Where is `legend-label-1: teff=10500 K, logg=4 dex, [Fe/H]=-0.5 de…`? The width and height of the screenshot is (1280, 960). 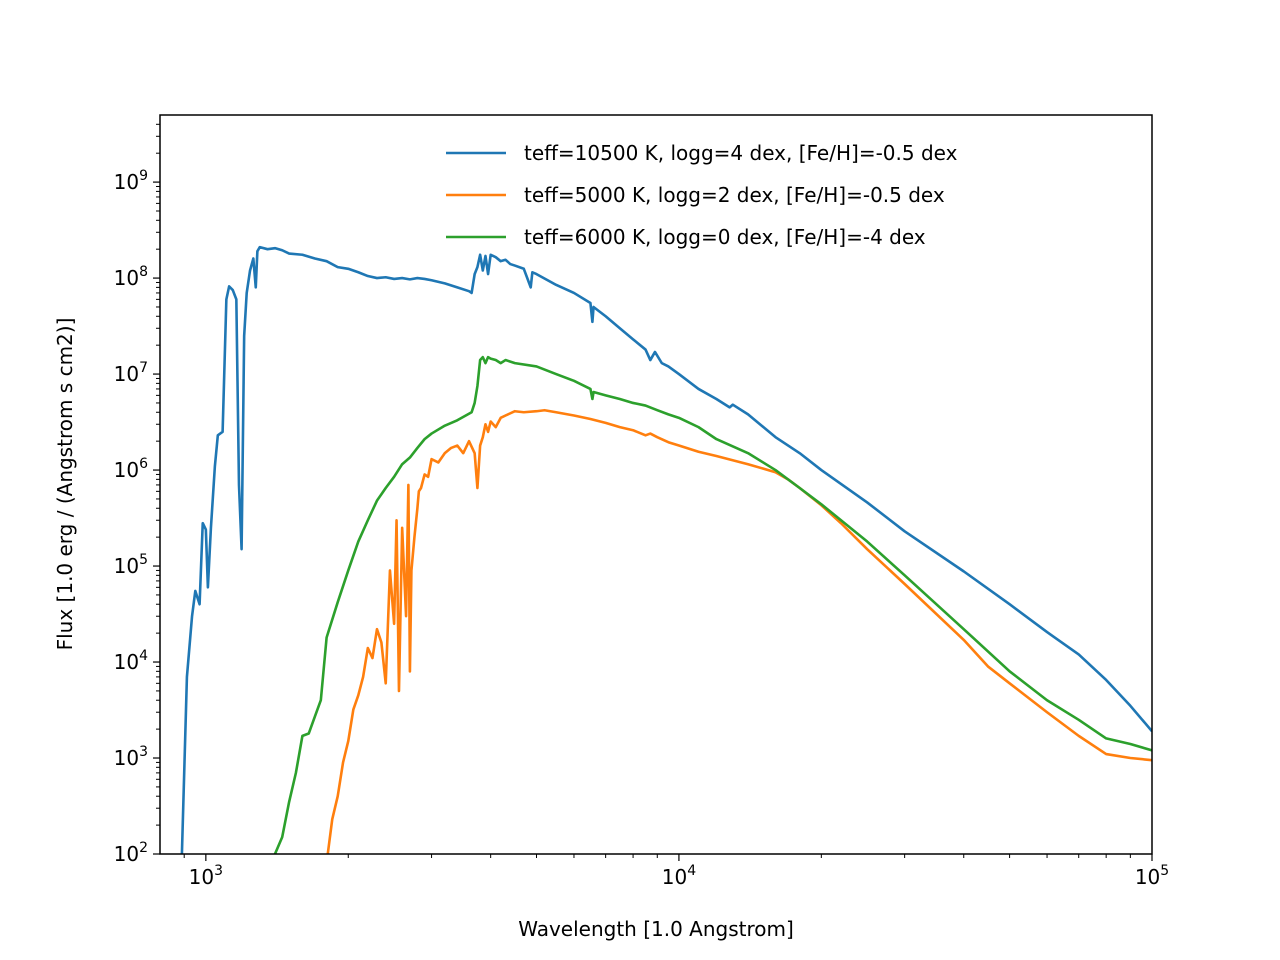 legend-label-1: teff=10500 K, logg=4 dex, [Fe/H]=-0.5 de… is located at coordinates (741, 153).